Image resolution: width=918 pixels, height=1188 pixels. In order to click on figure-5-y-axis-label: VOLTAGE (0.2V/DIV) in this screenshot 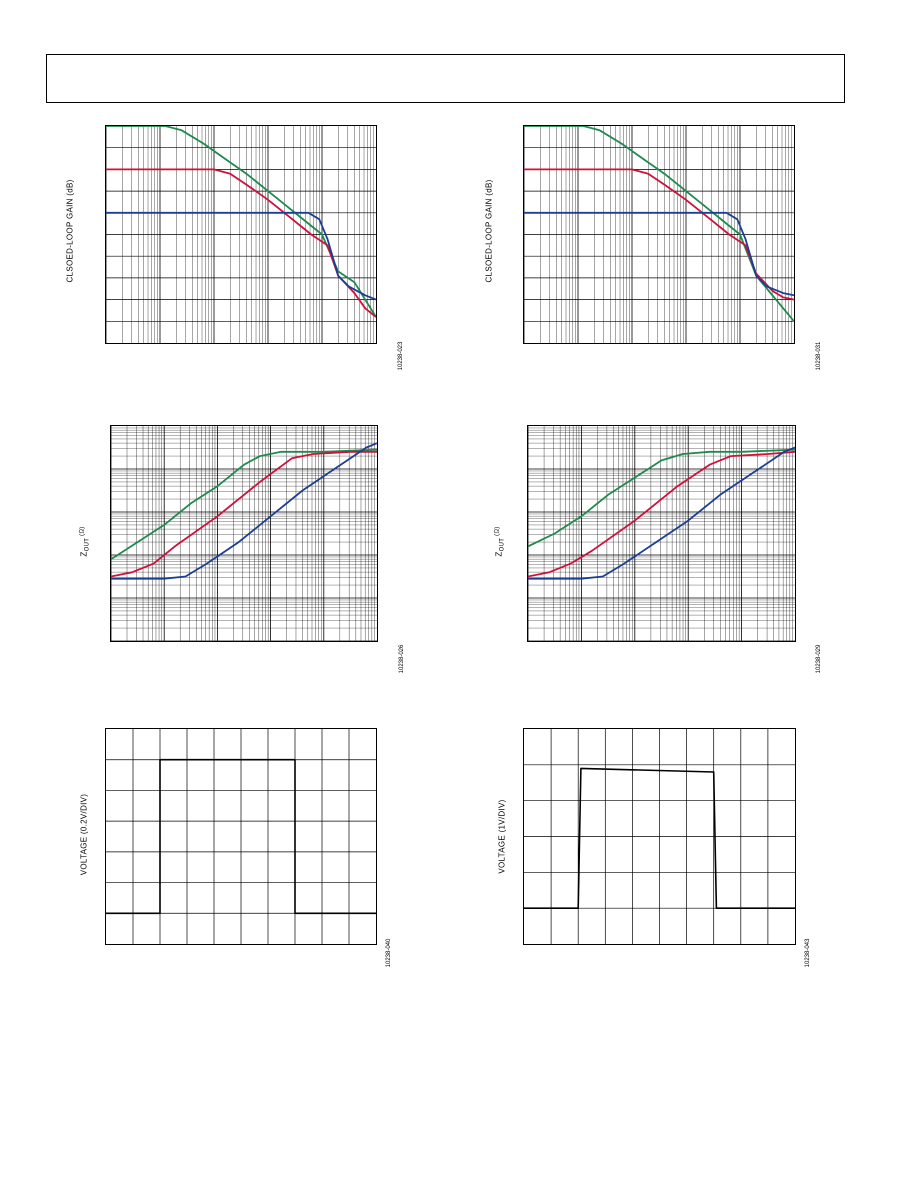, I will do `click(84, 834)`.